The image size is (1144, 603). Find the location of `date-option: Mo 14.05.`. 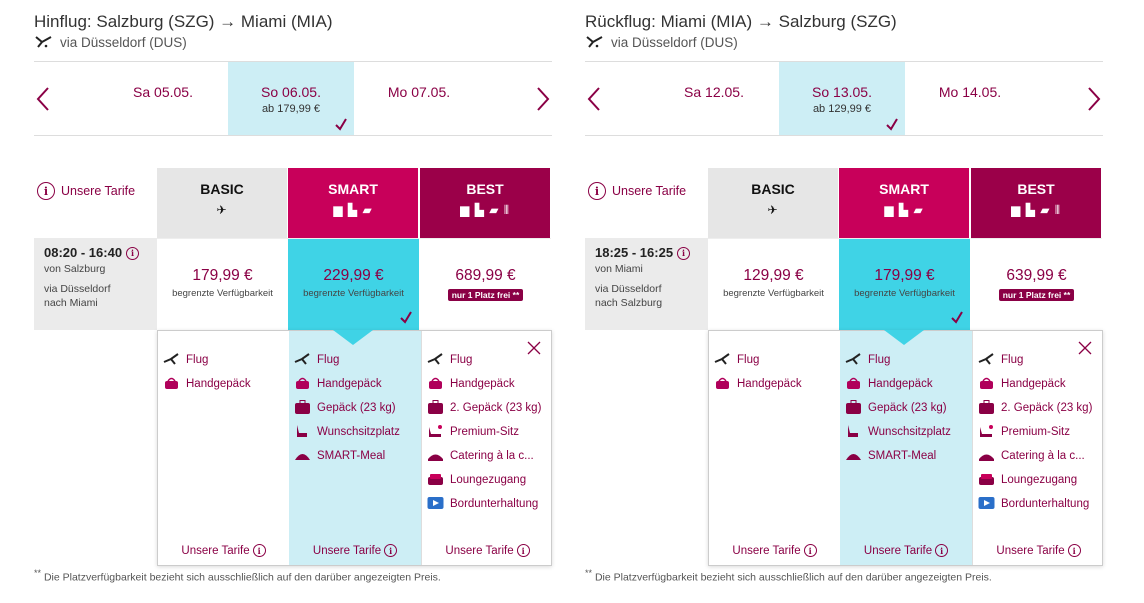

date-option: Mo 14.05. is located at coordinates (970, 92).